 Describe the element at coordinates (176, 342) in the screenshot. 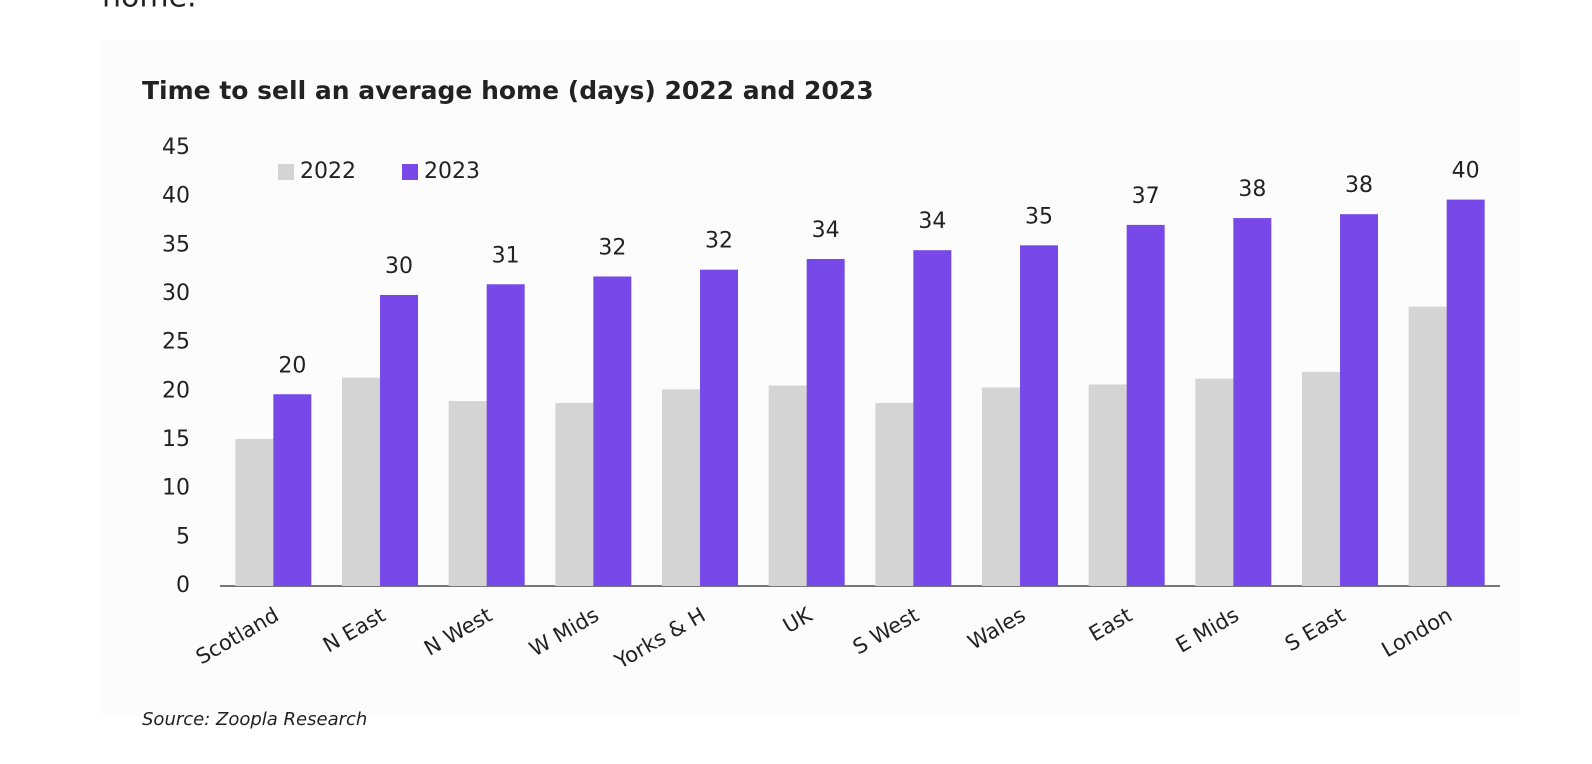

I see `y-tick-label: 25` at that location.